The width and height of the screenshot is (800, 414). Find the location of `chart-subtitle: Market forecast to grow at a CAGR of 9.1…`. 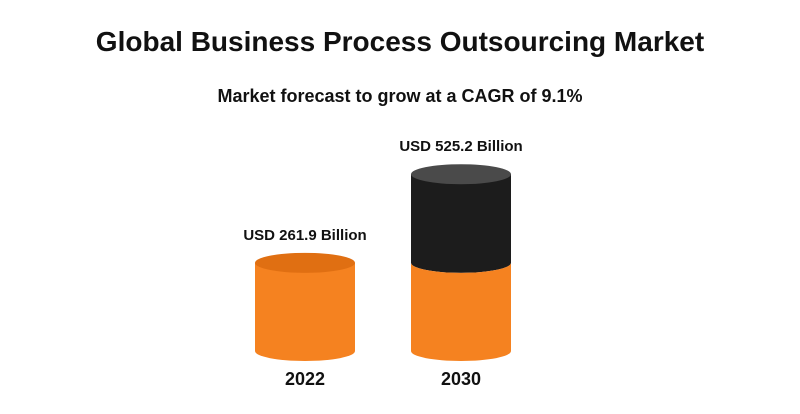

chart-subtitle: Market forecast to grow at a CAGR of 9.1… is located at coordinates (400, 96).